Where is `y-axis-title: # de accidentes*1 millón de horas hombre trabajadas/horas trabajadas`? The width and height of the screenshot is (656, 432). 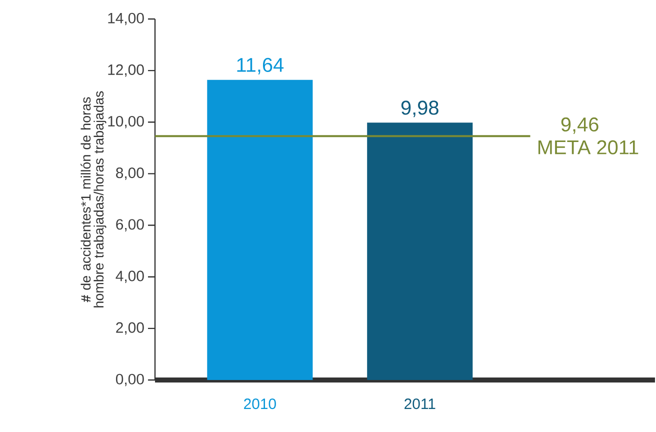
y-axis-title: # de accidentes*1 millón de horas hombre trabajadas/horas trabajadas is located at coordinates (93, 199).